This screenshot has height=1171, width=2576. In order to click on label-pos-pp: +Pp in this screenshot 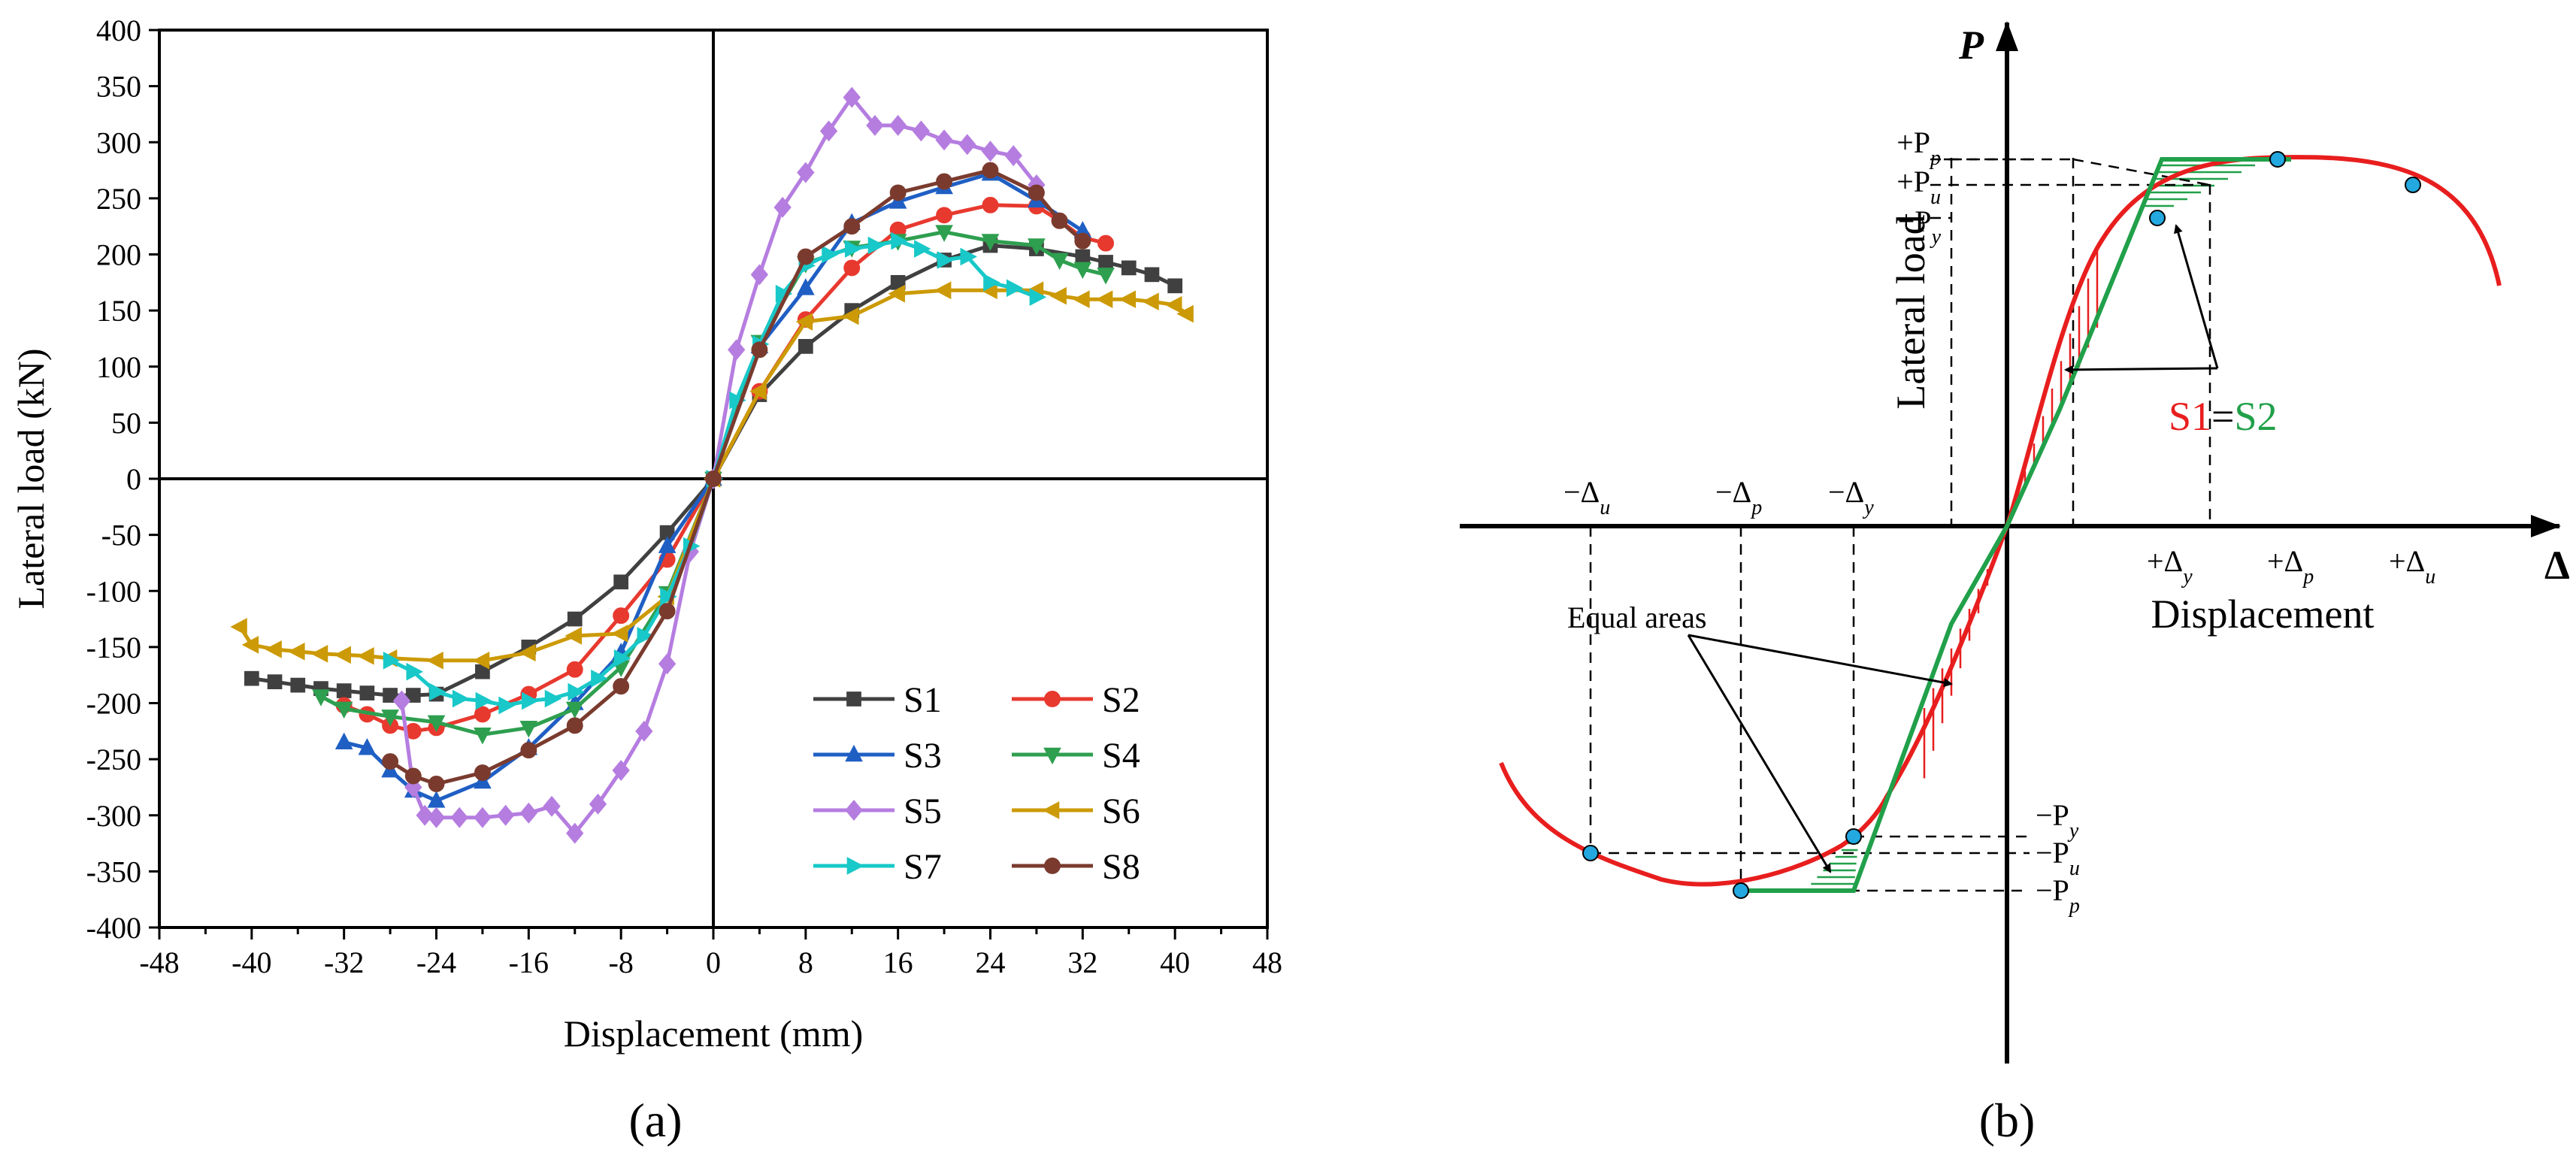, I will do `click(1918, 148)`.